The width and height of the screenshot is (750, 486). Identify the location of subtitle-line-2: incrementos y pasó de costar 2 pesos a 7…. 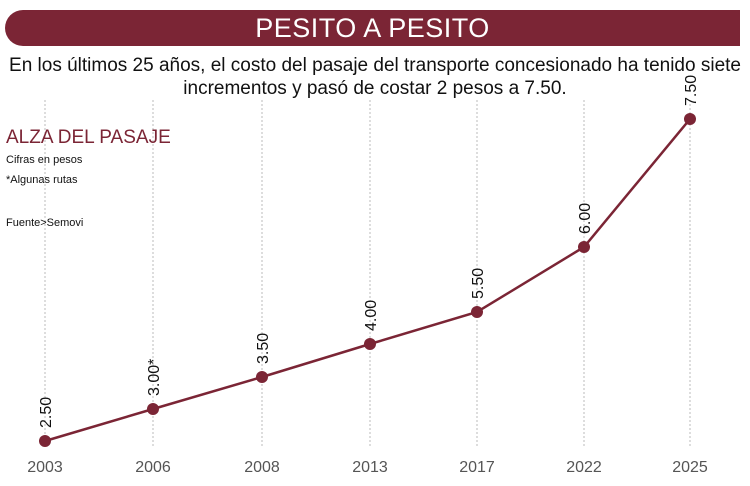
(375, 88).